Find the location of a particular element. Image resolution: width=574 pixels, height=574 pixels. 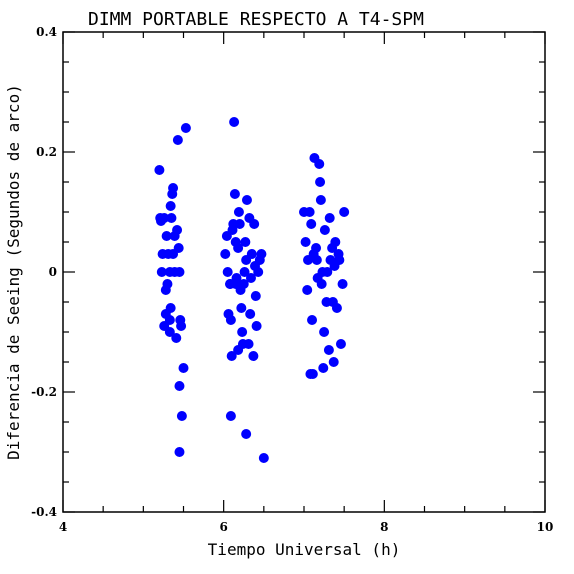

y-axis-label: Diferencia de Seeing (Segundos de arco) is located at coordinates (13, 272).